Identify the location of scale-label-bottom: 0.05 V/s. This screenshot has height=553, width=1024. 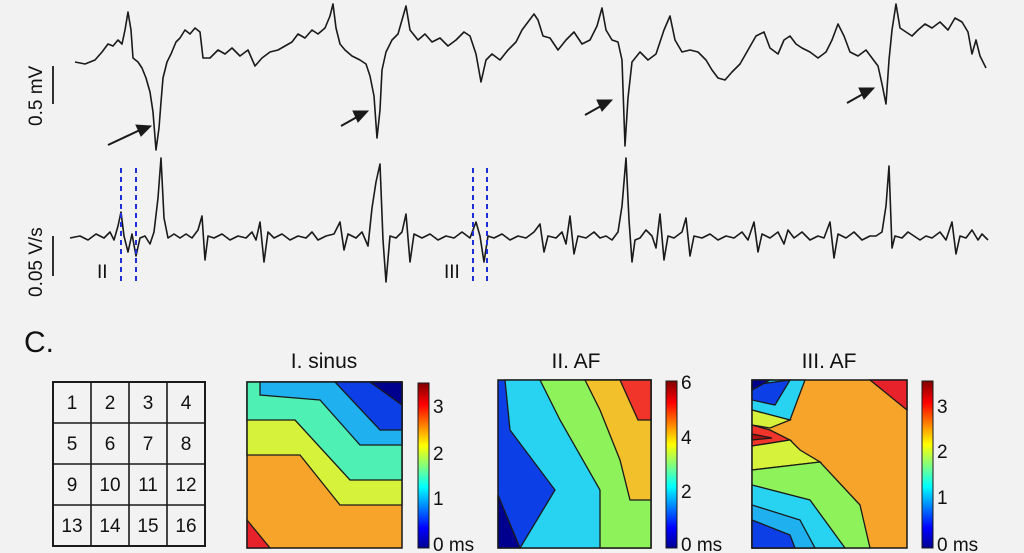
(36, 262).